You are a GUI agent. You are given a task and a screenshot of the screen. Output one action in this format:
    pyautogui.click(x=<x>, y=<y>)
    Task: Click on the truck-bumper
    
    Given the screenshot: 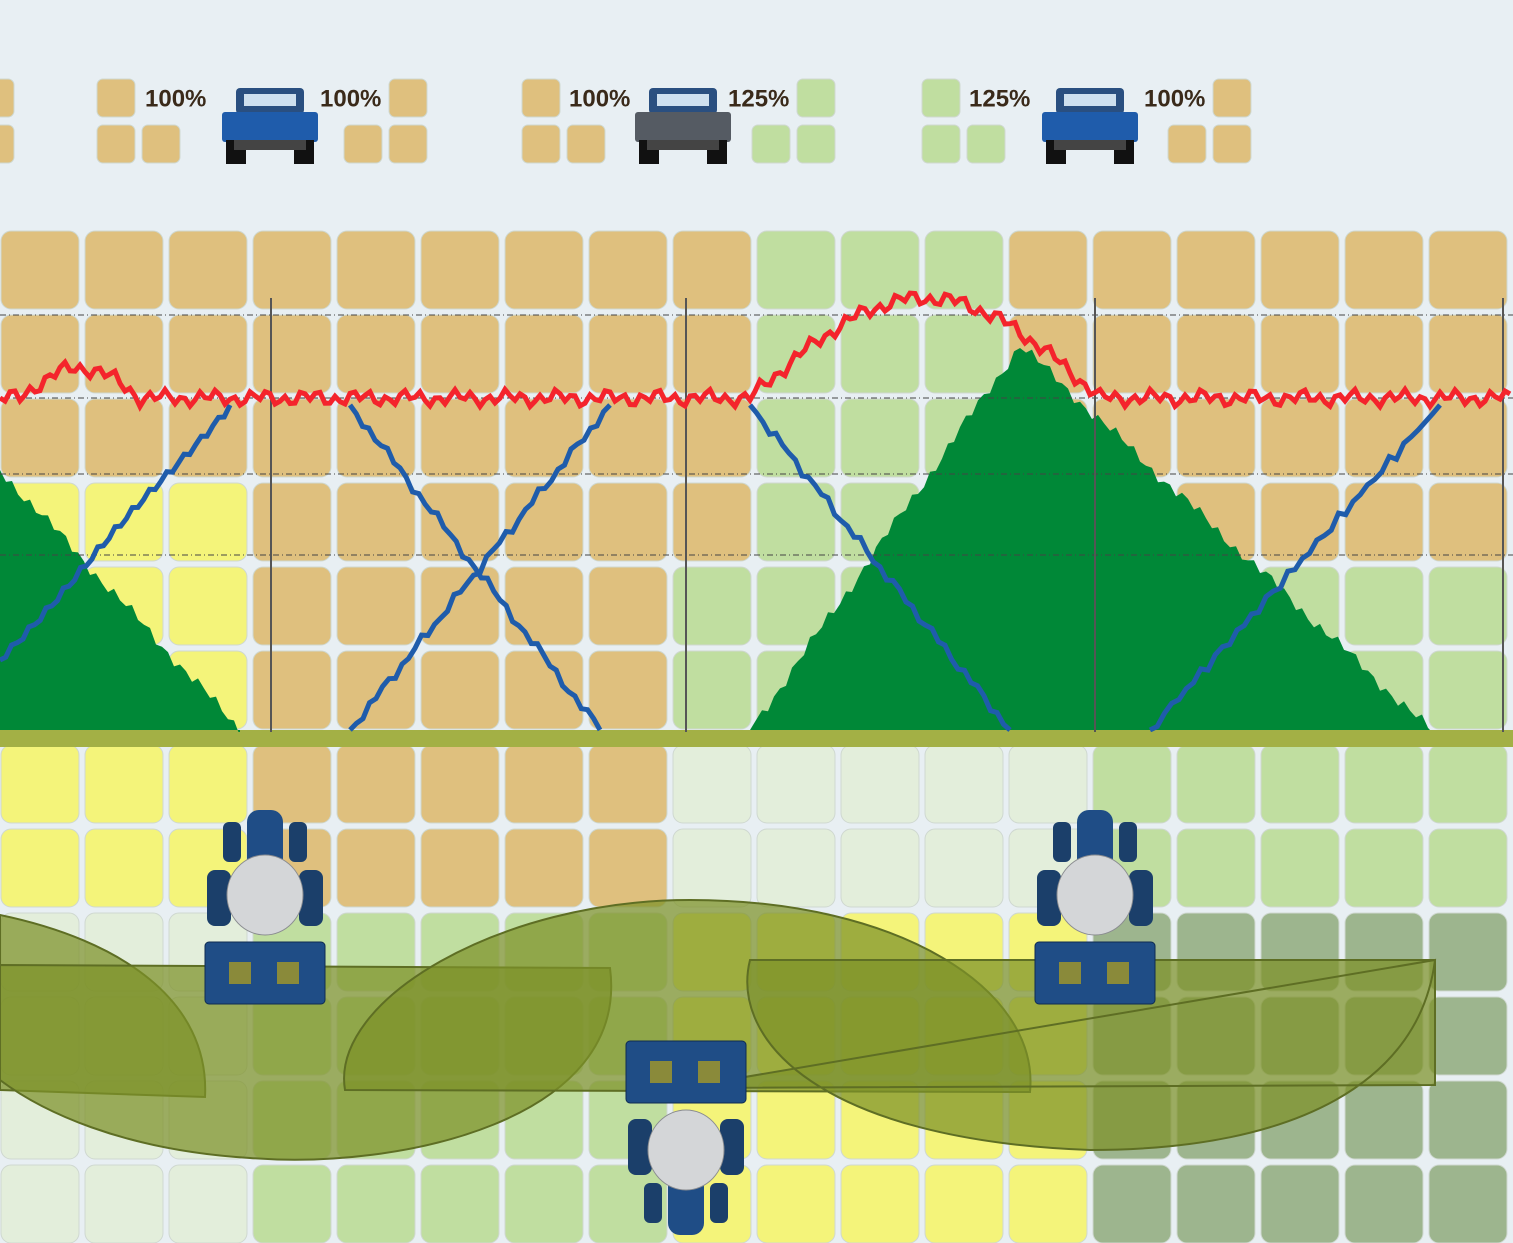 What is the action you would take?
    pyautogui.click(x=270, y=145)
    